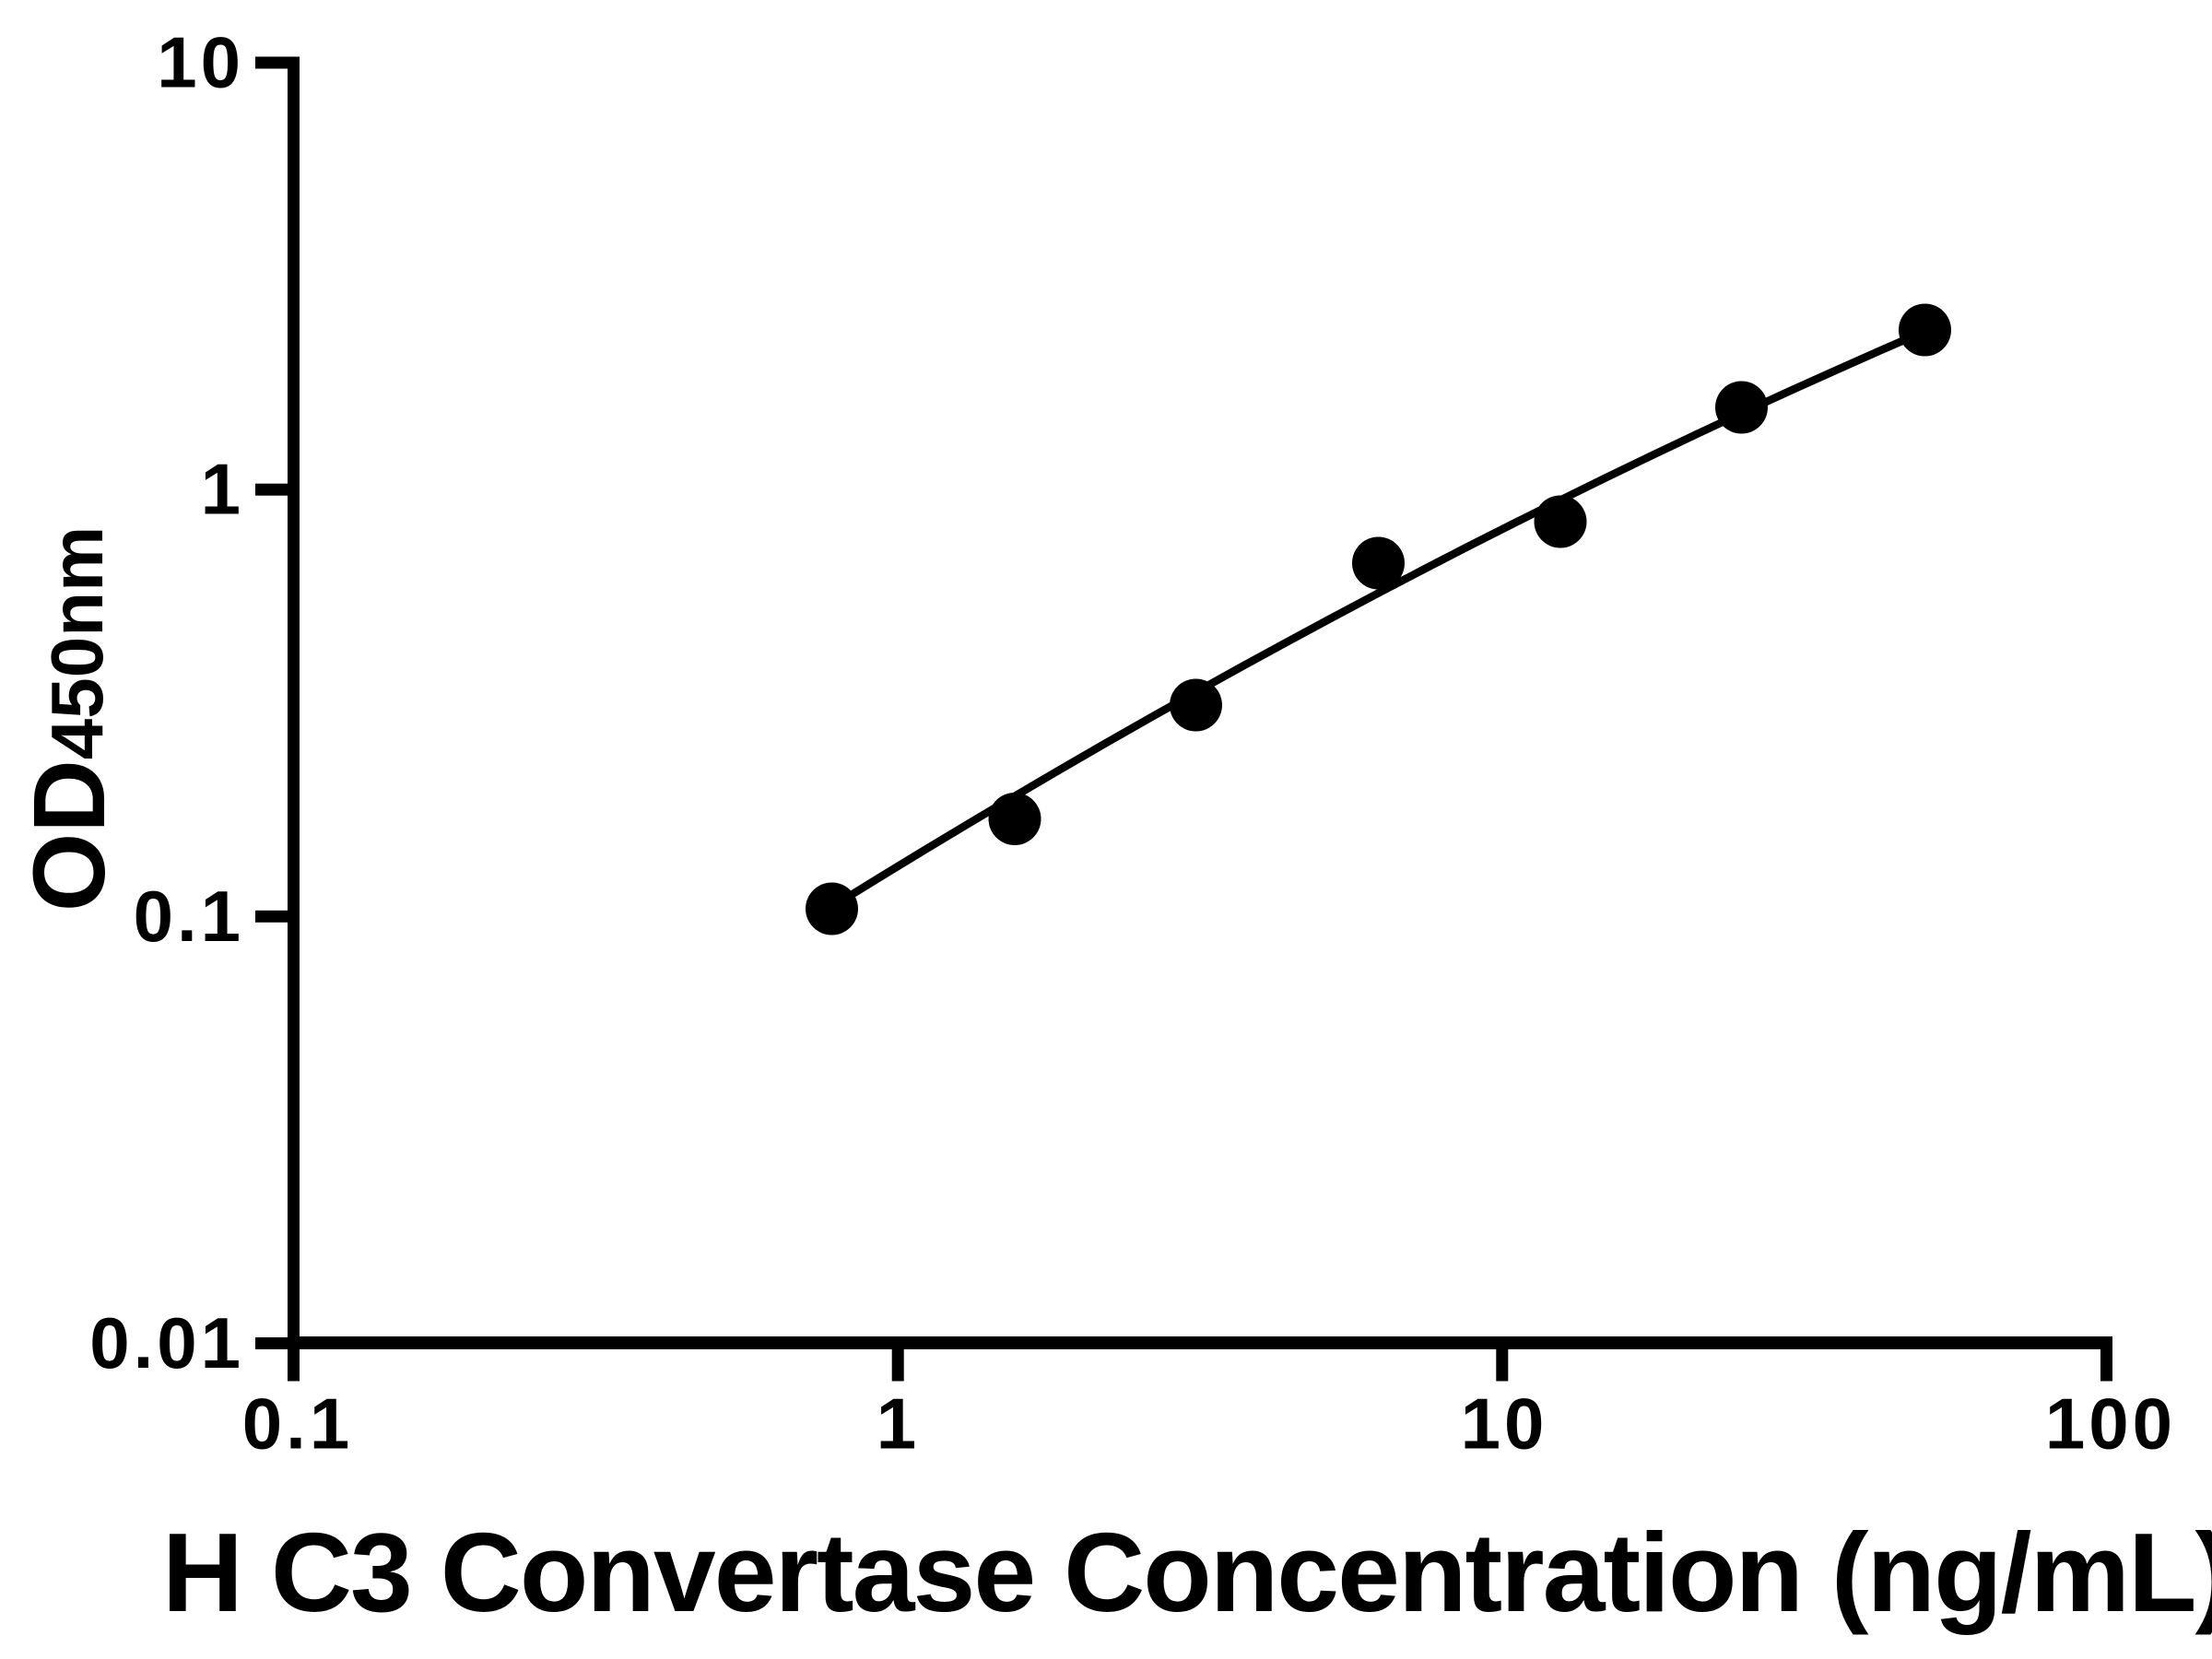 The image size is (2212, 1659). I want to click on svg-text: 100, so click(2110, 1424).